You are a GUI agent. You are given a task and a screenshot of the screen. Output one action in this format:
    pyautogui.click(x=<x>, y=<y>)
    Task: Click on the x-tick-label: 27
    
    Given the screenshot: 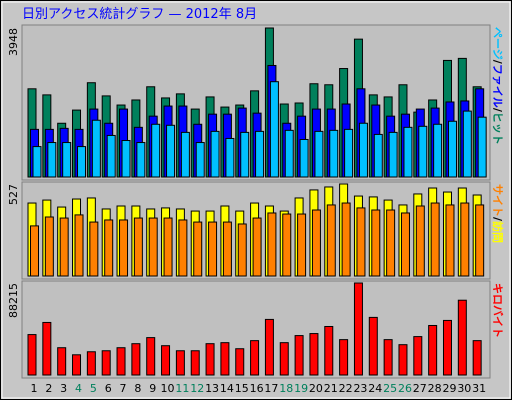 What is the action you would take?
    pyautogui.click(x=420, y=388)
    